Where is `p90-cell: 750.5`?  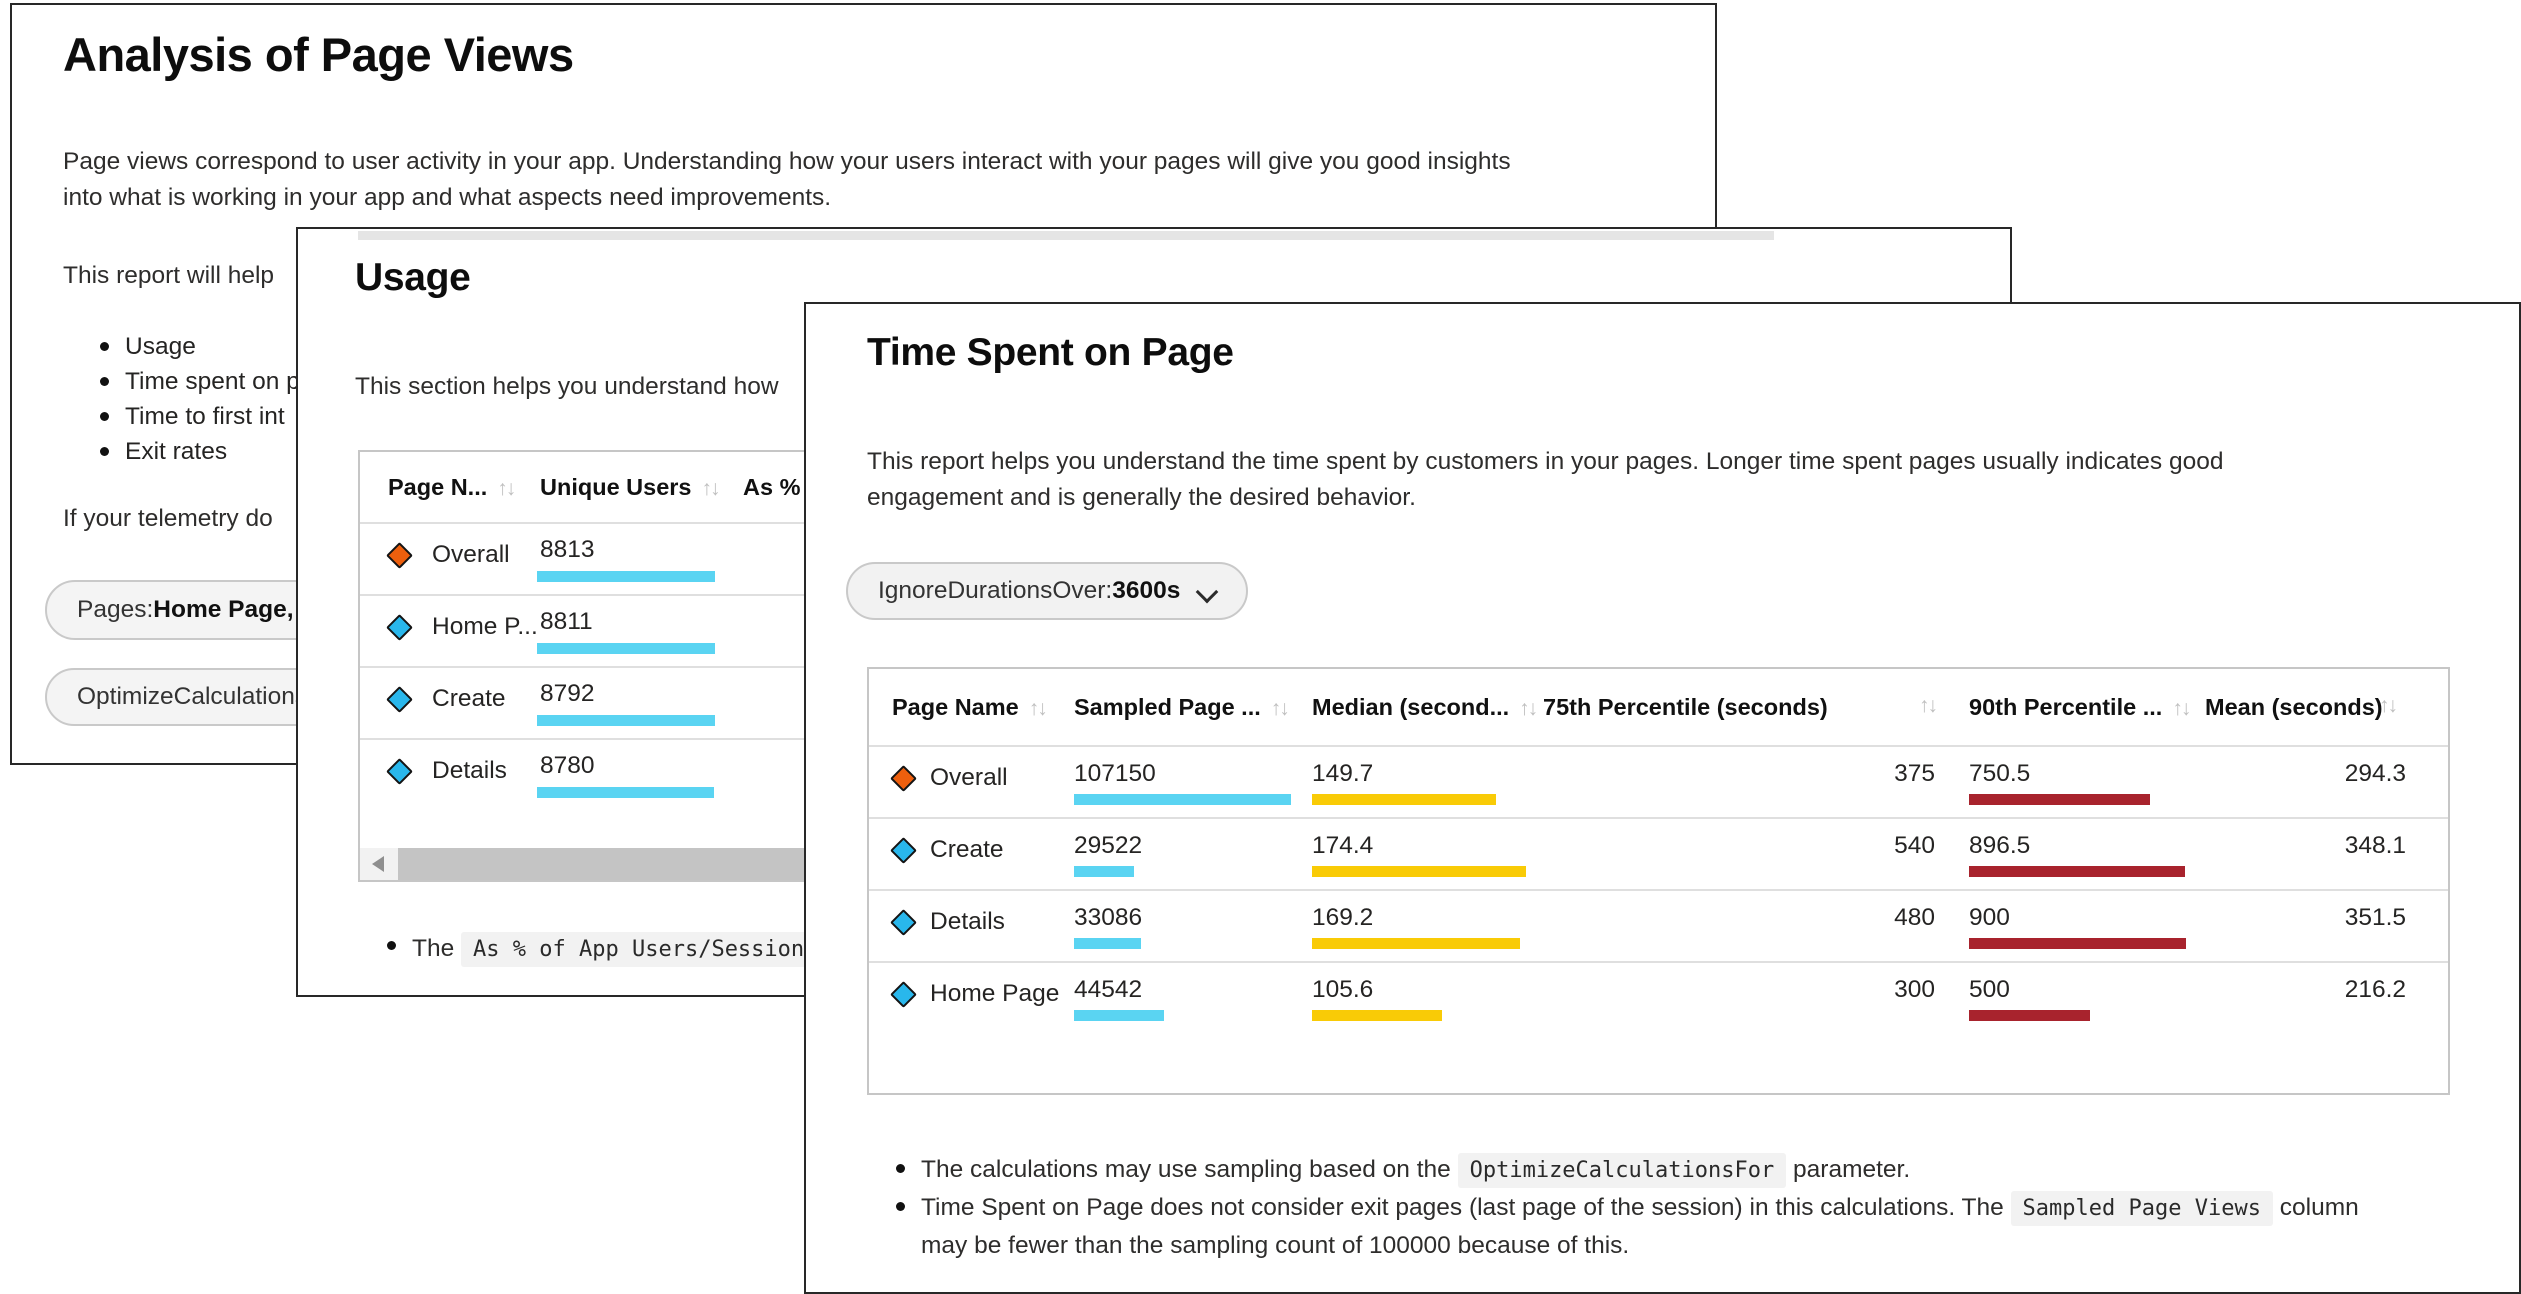
p90-cell: 750.5 is located at coordinates (2000, 773).